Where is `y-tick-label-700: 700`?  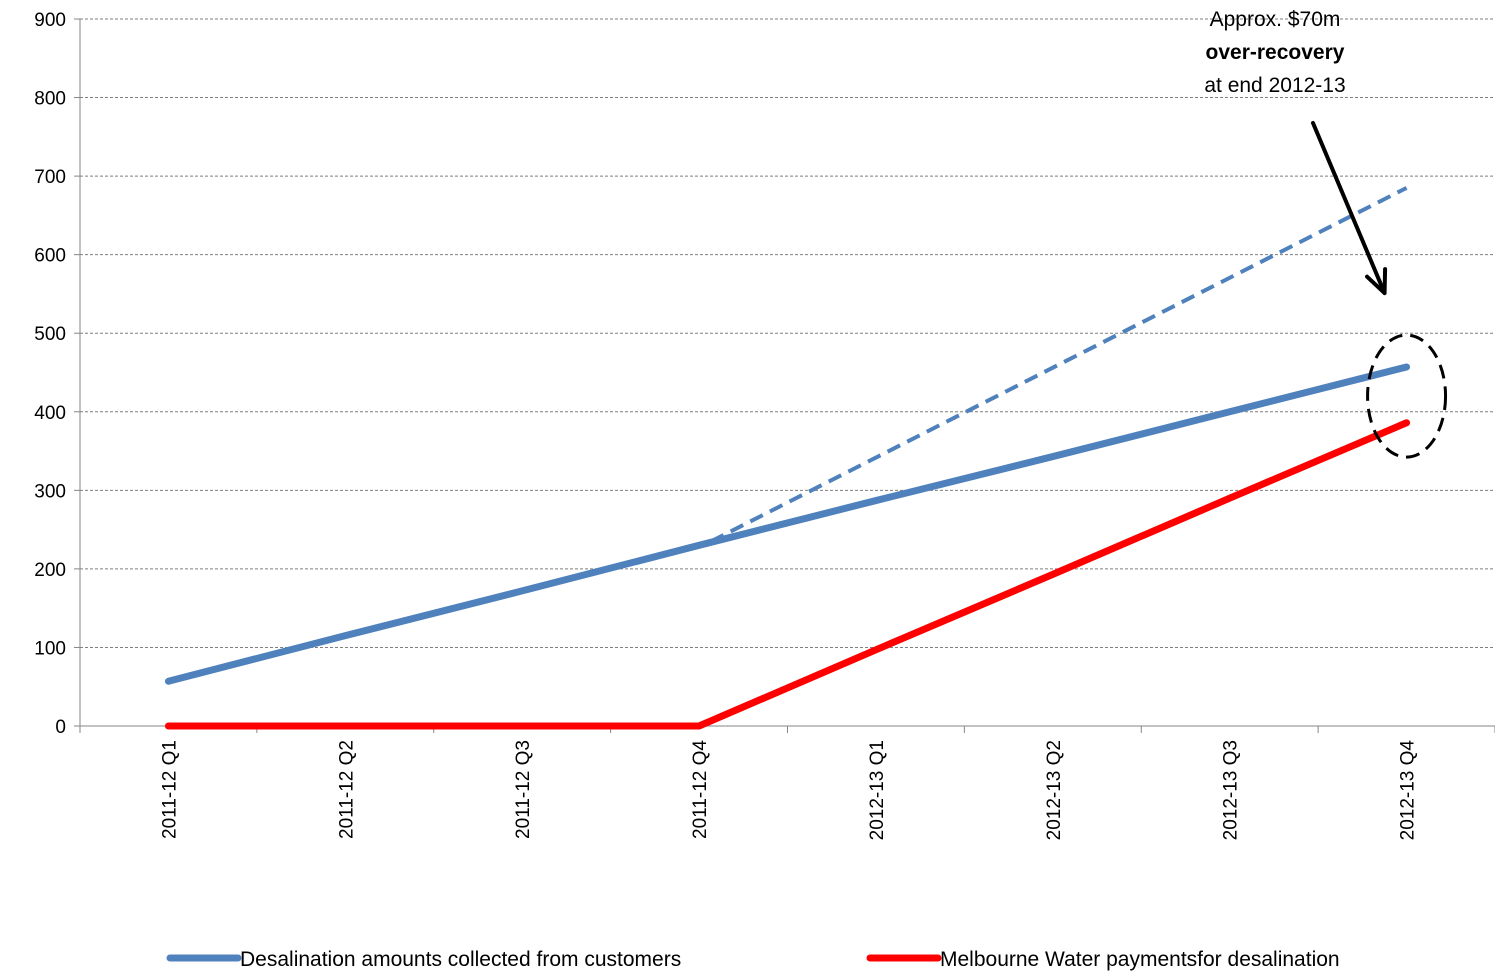 y-tick-label-700: 700 is located at coordinates (50, 177).